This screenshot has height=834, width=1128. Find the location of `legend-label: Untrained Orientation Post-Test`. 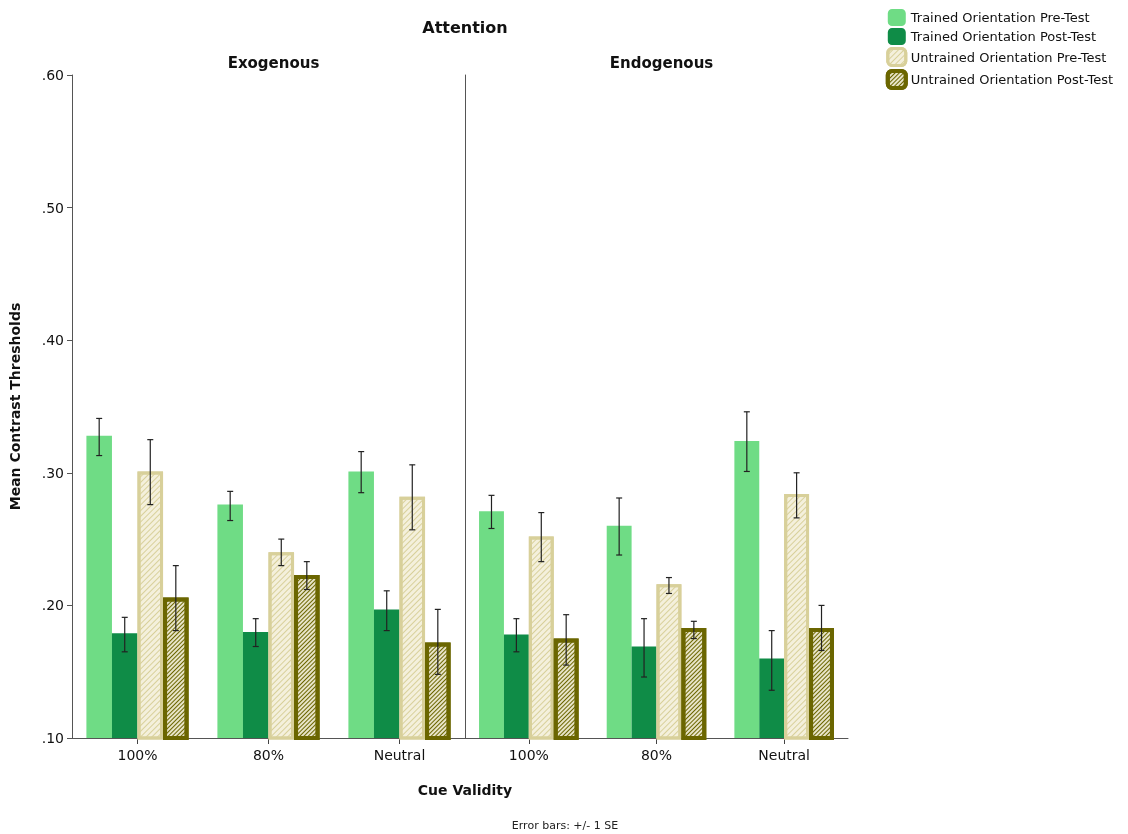

legend-label: Untrained Orientation Post-Test is located at coordinates (1011, 79).